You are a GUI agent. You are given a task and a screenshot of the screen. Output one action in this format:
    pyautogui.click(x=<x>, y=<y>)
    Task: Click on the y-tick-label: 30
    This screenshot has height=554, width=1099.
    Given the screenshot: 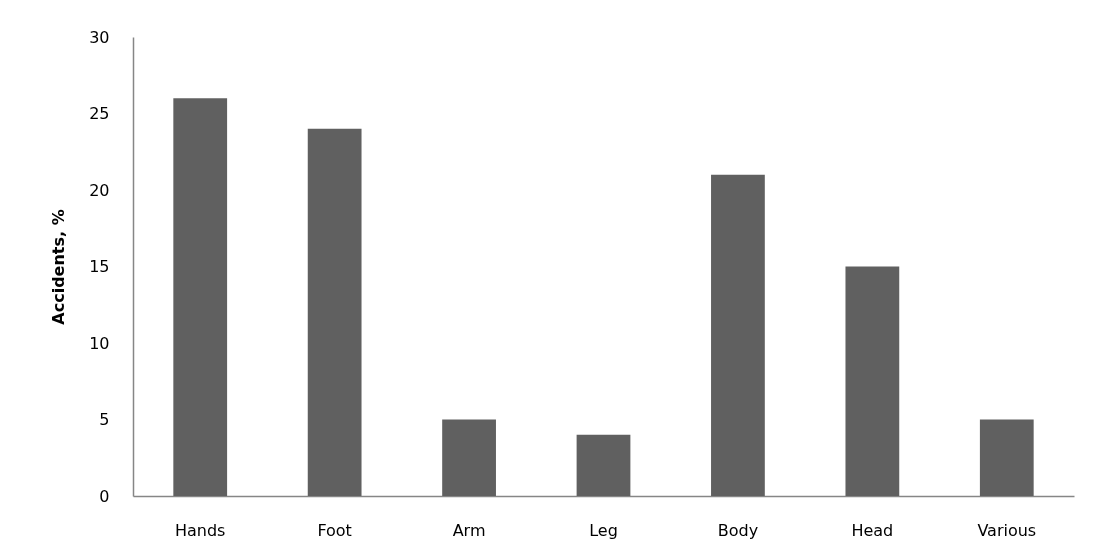 What is the action you would take?
    pyautogui.click(x=99, y=37)
    